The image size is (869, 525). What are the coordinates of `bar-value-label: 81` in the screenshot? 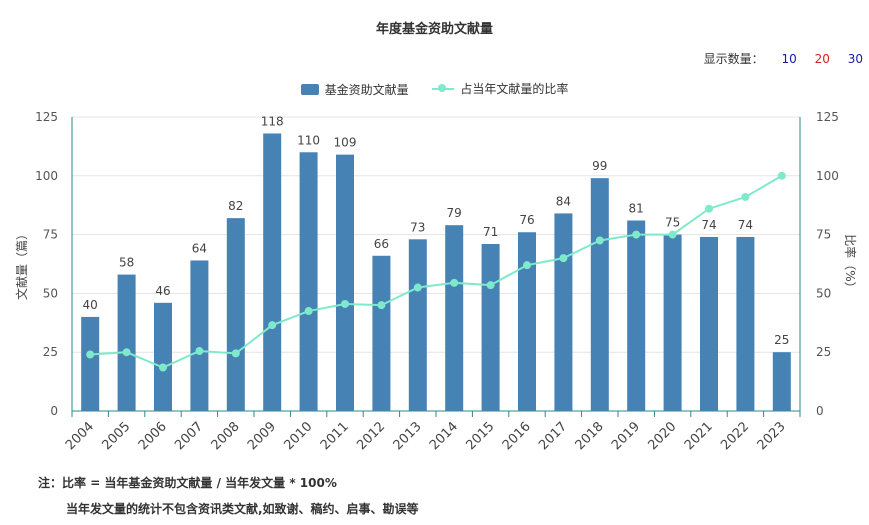 It's located at (636, 208).